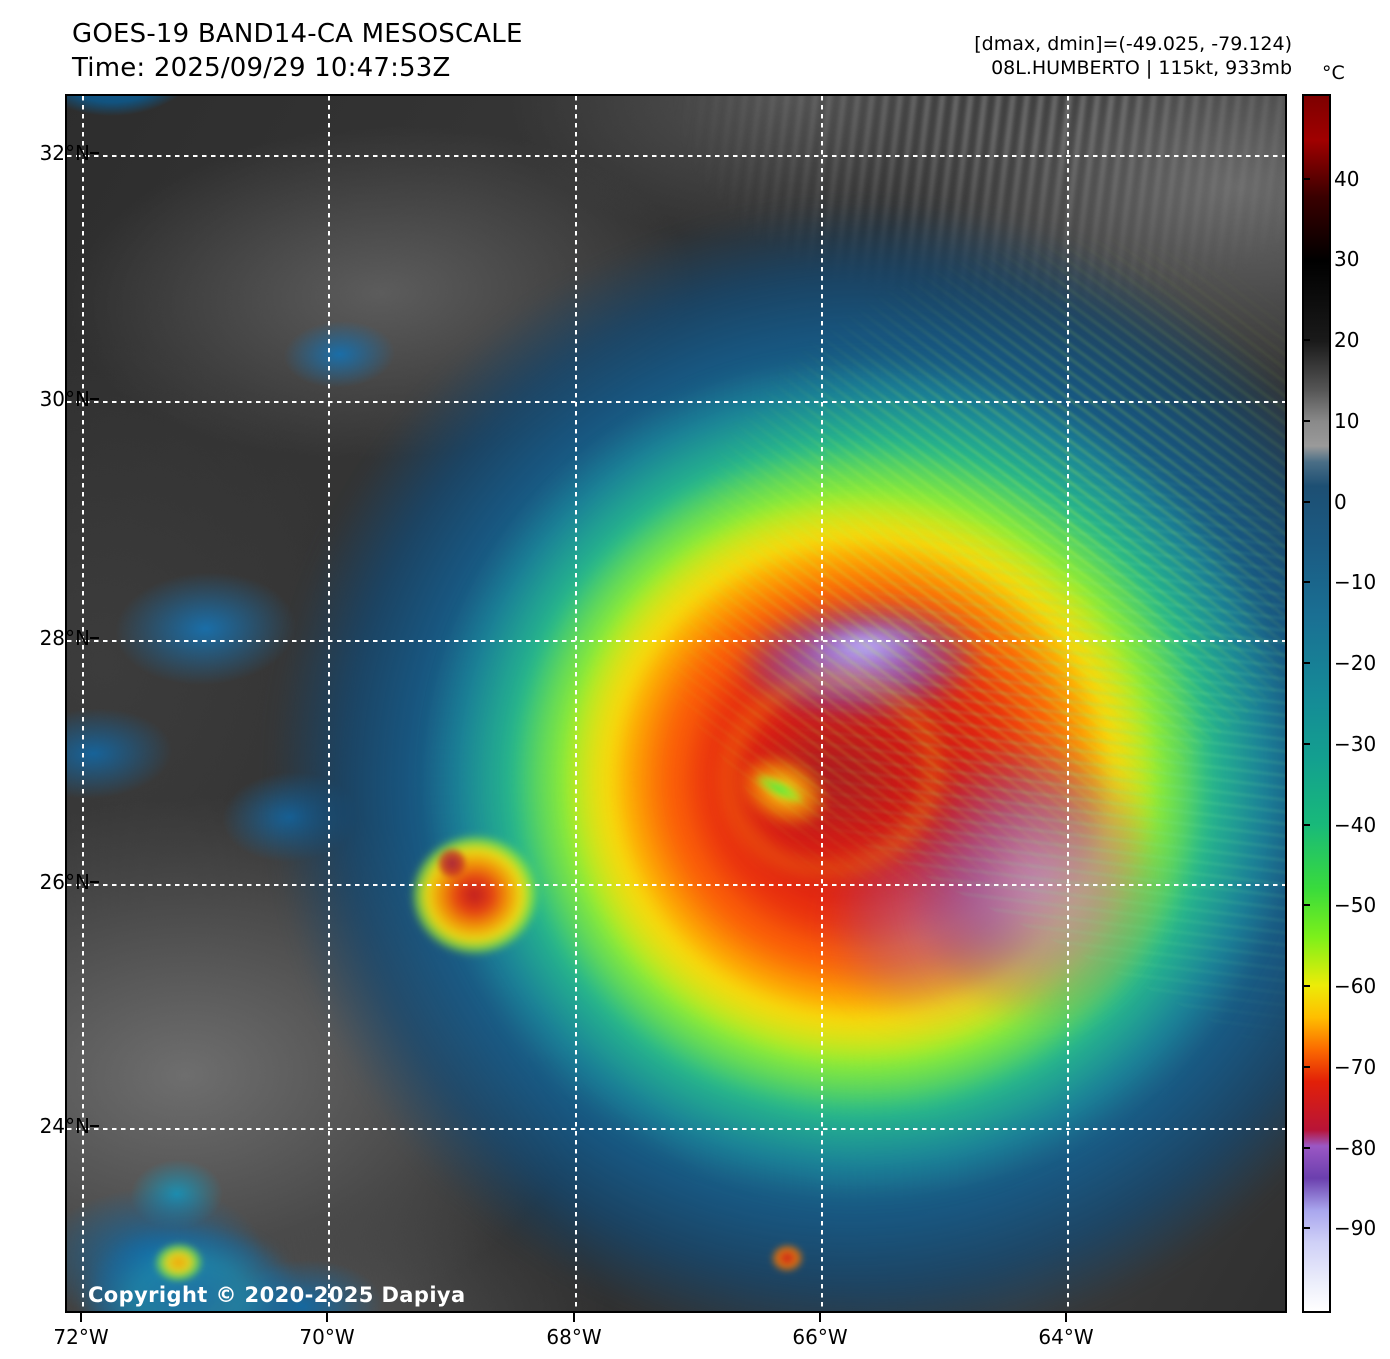 This screenshot has height=1359, width=1390. What do you see at coordinates (1306, 663) in the screenshot?
I see `colorbar-tick--20` at bounding box center [1306, 663].